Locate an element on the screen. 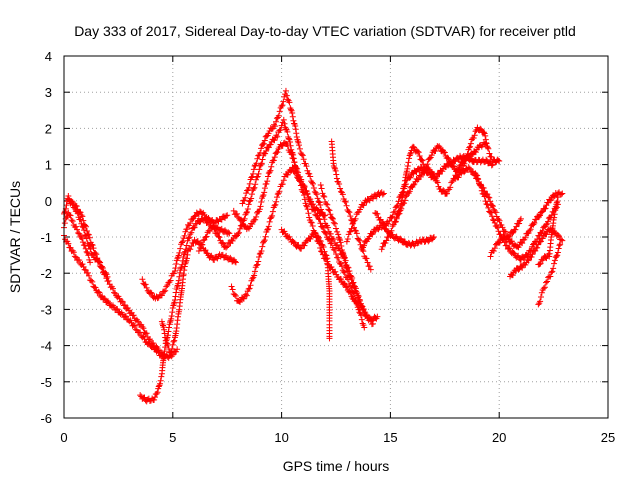  x-tick-label: 0 is located at coordinates (63, 437).